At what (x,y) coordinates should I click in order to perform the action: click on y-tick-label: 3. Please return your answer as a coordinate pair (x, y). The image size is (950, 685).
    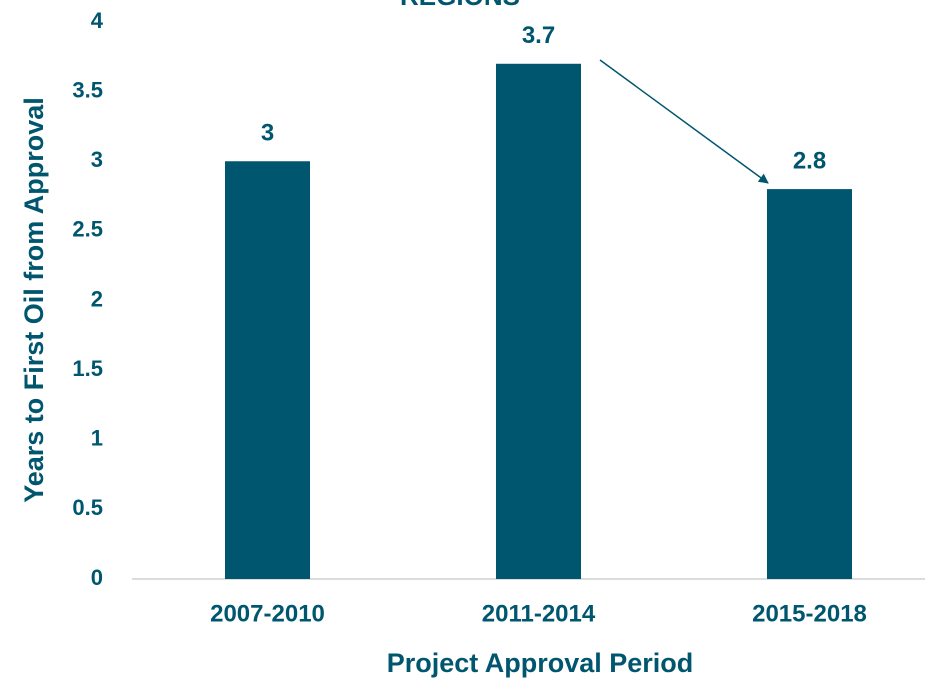
    Looking at the image, I should click on (97, 159).